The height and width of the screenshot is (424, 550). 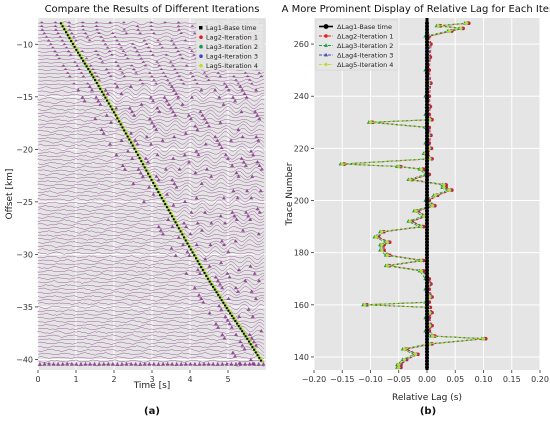 I want to click on y-tick-label: 200, so click(x=301, y=201).